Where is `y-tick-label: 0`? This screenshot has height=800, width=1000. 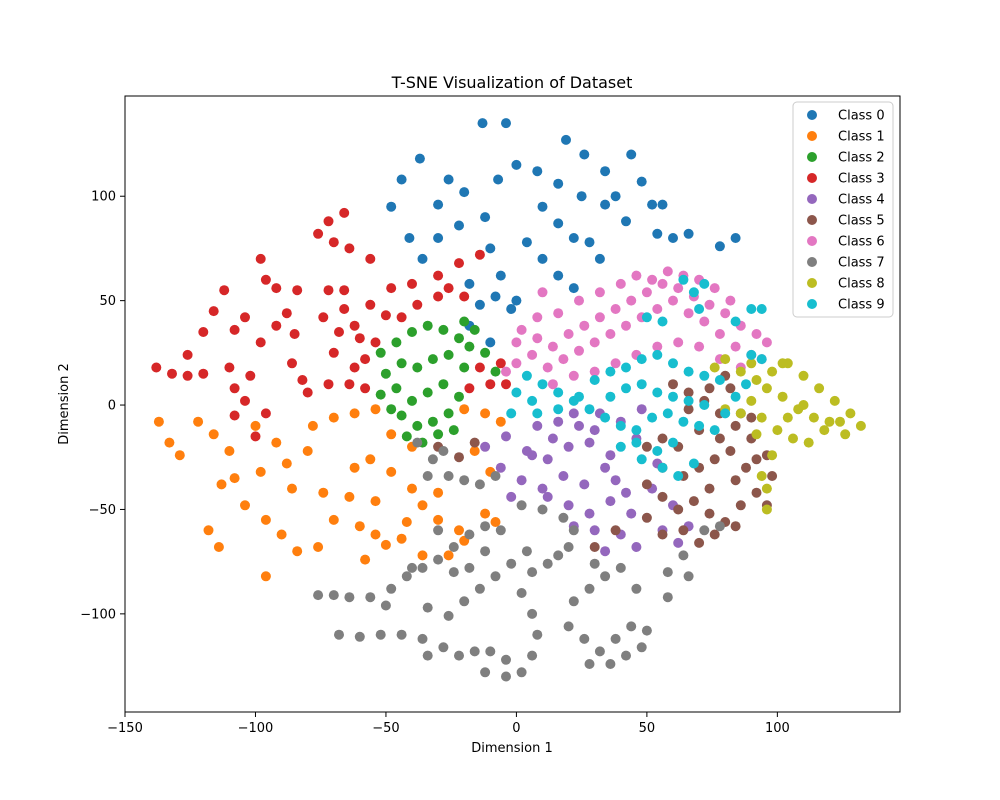 y-tick-label: 0 is located at coordinates (112, 406).